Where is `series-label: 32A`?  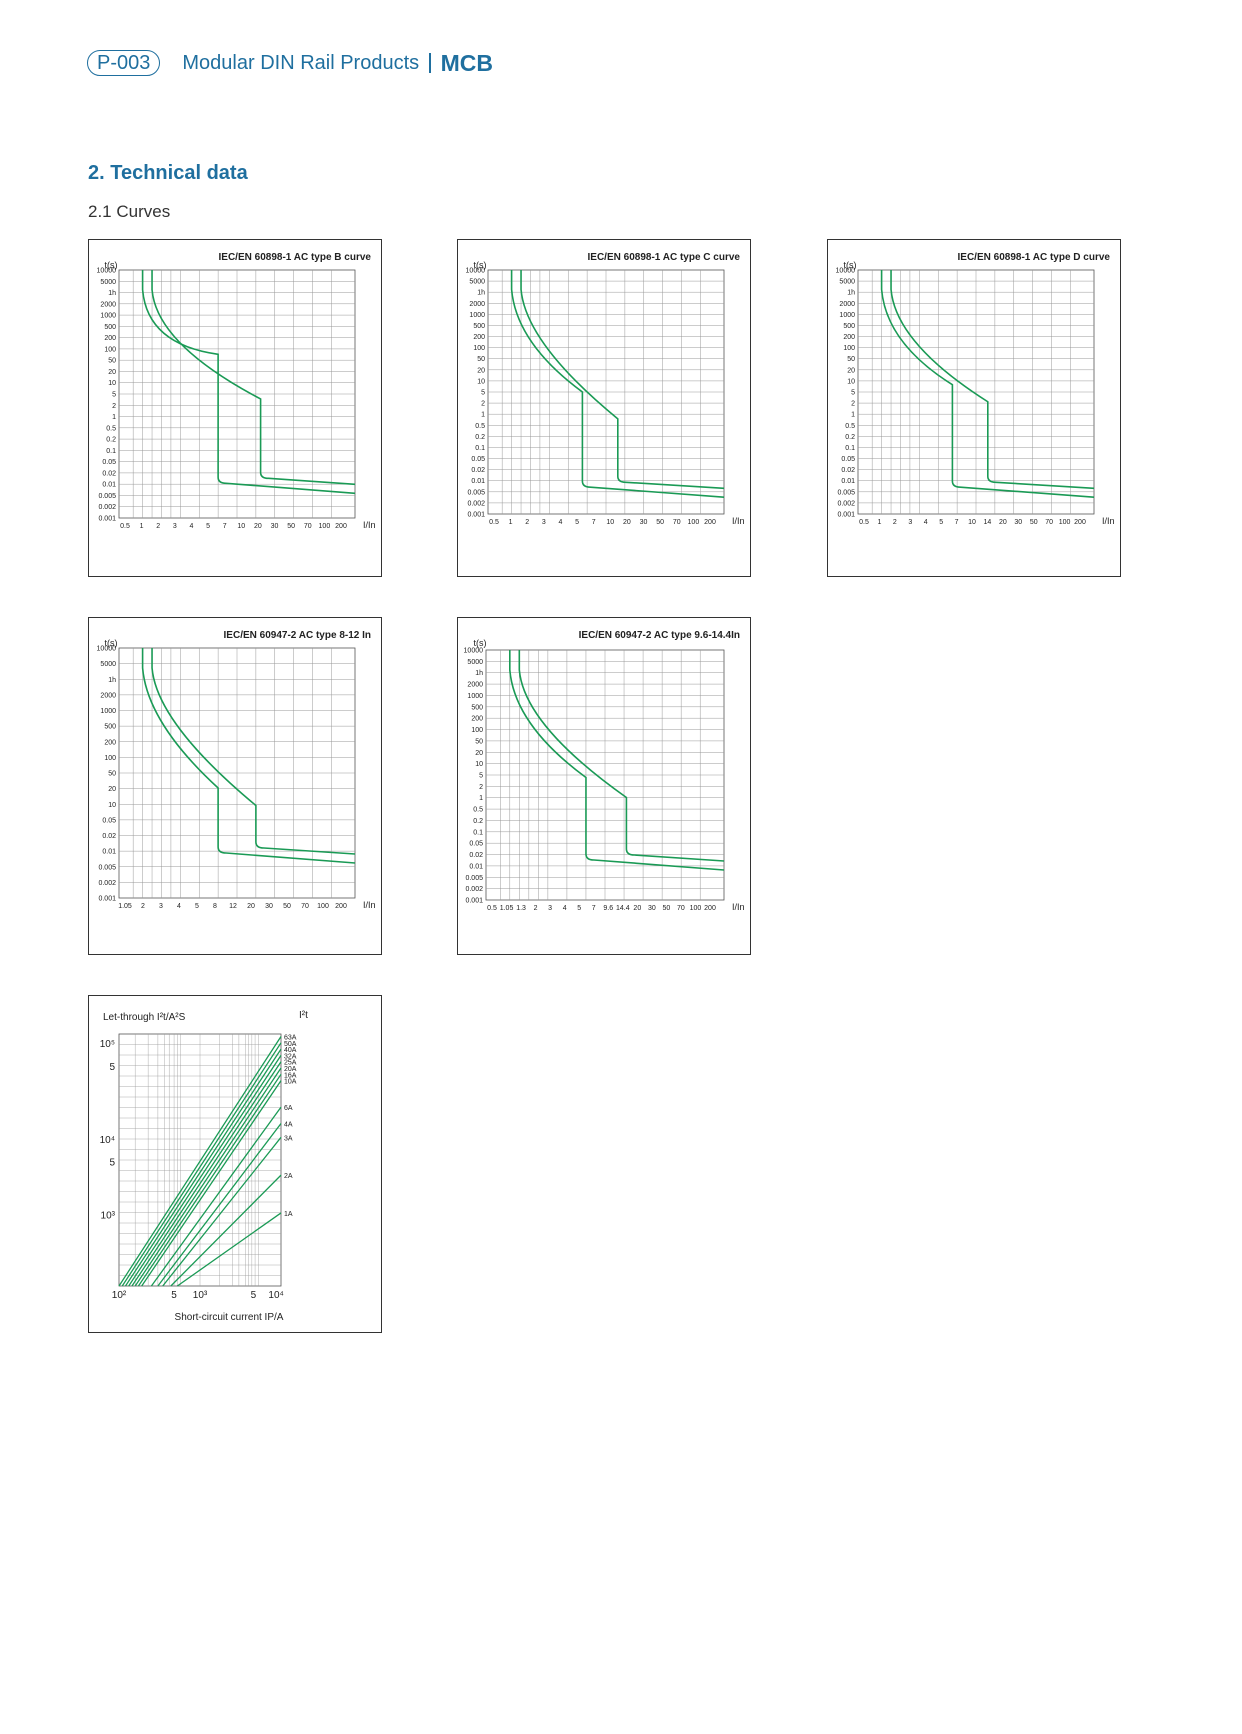
series-label: 32A is located at coordinates (290, 1056).